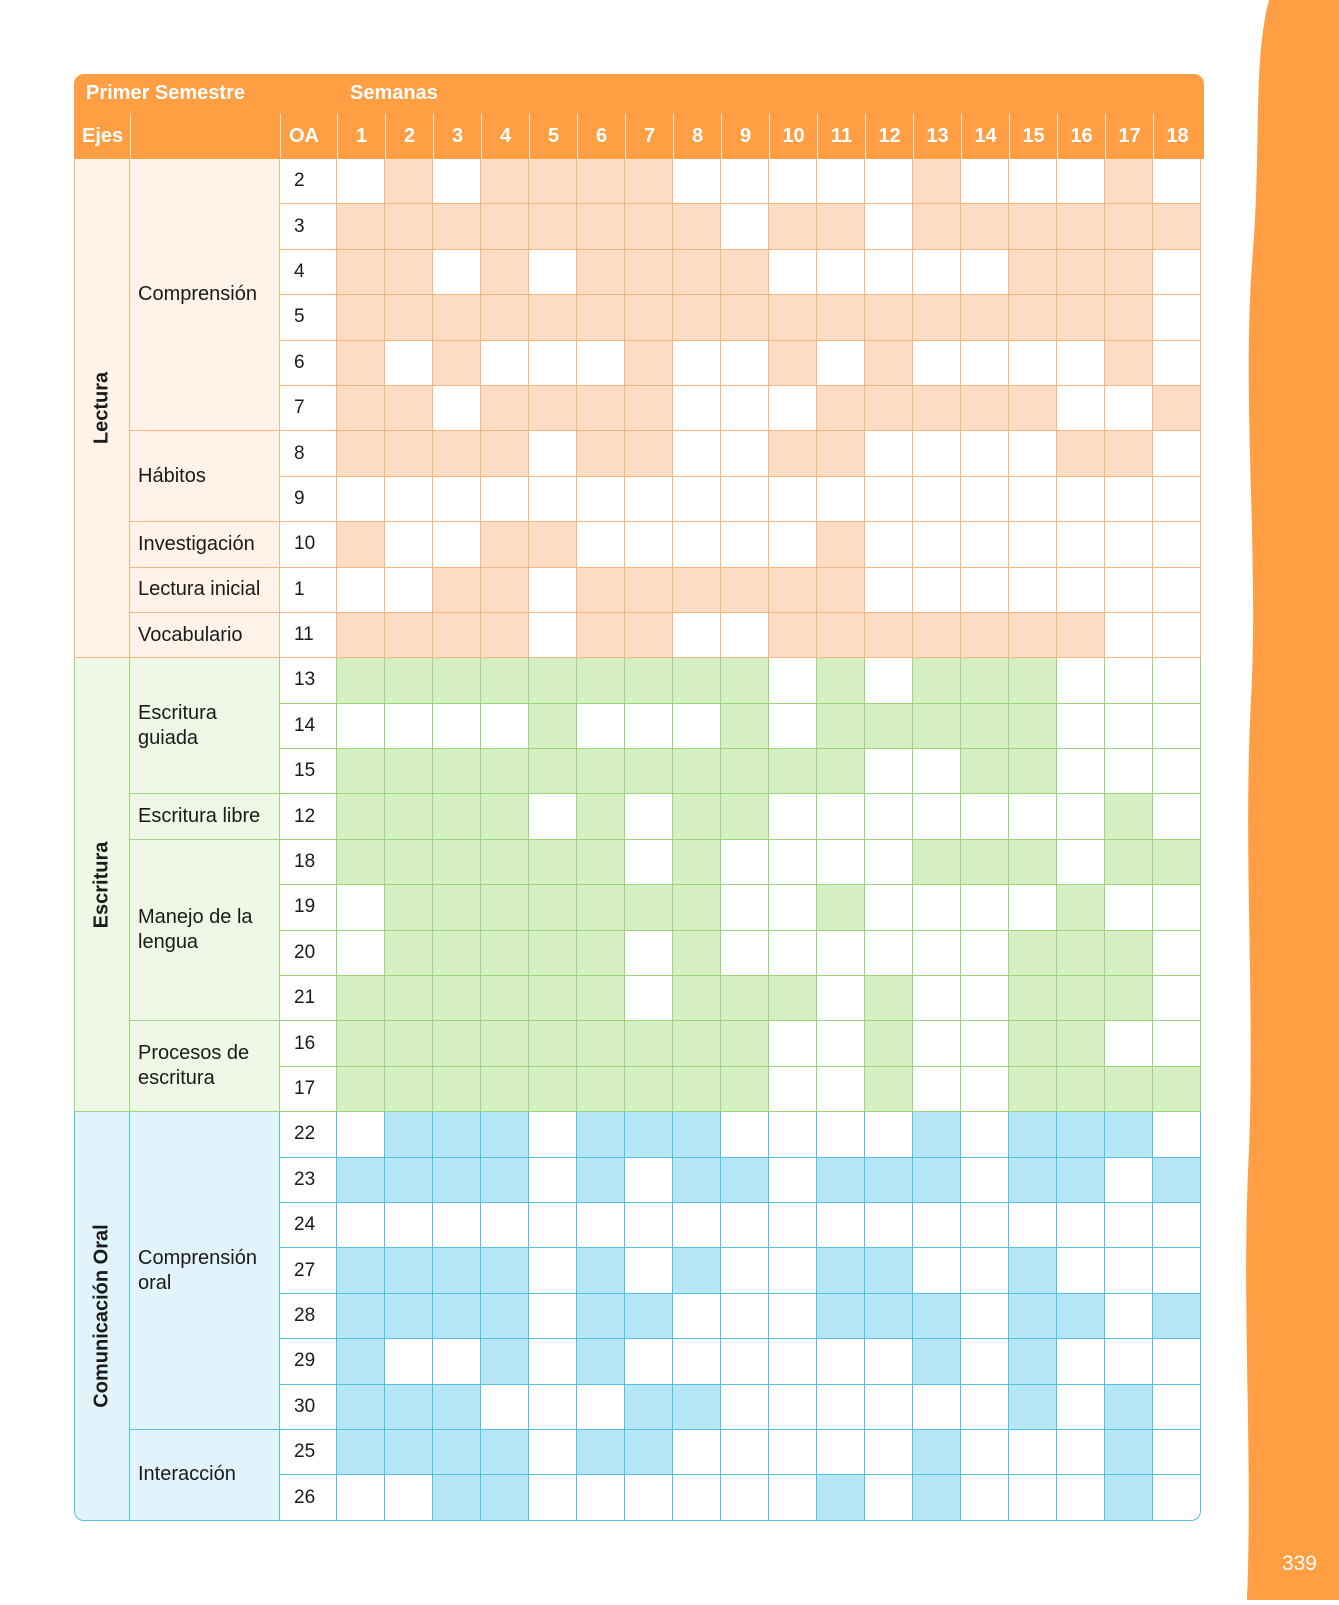 The image size is (1339, 1605). What do you see at coordinates (308, 136) in the screenshot?
I see `oa-header: OA` at bounding box center [308, 136].